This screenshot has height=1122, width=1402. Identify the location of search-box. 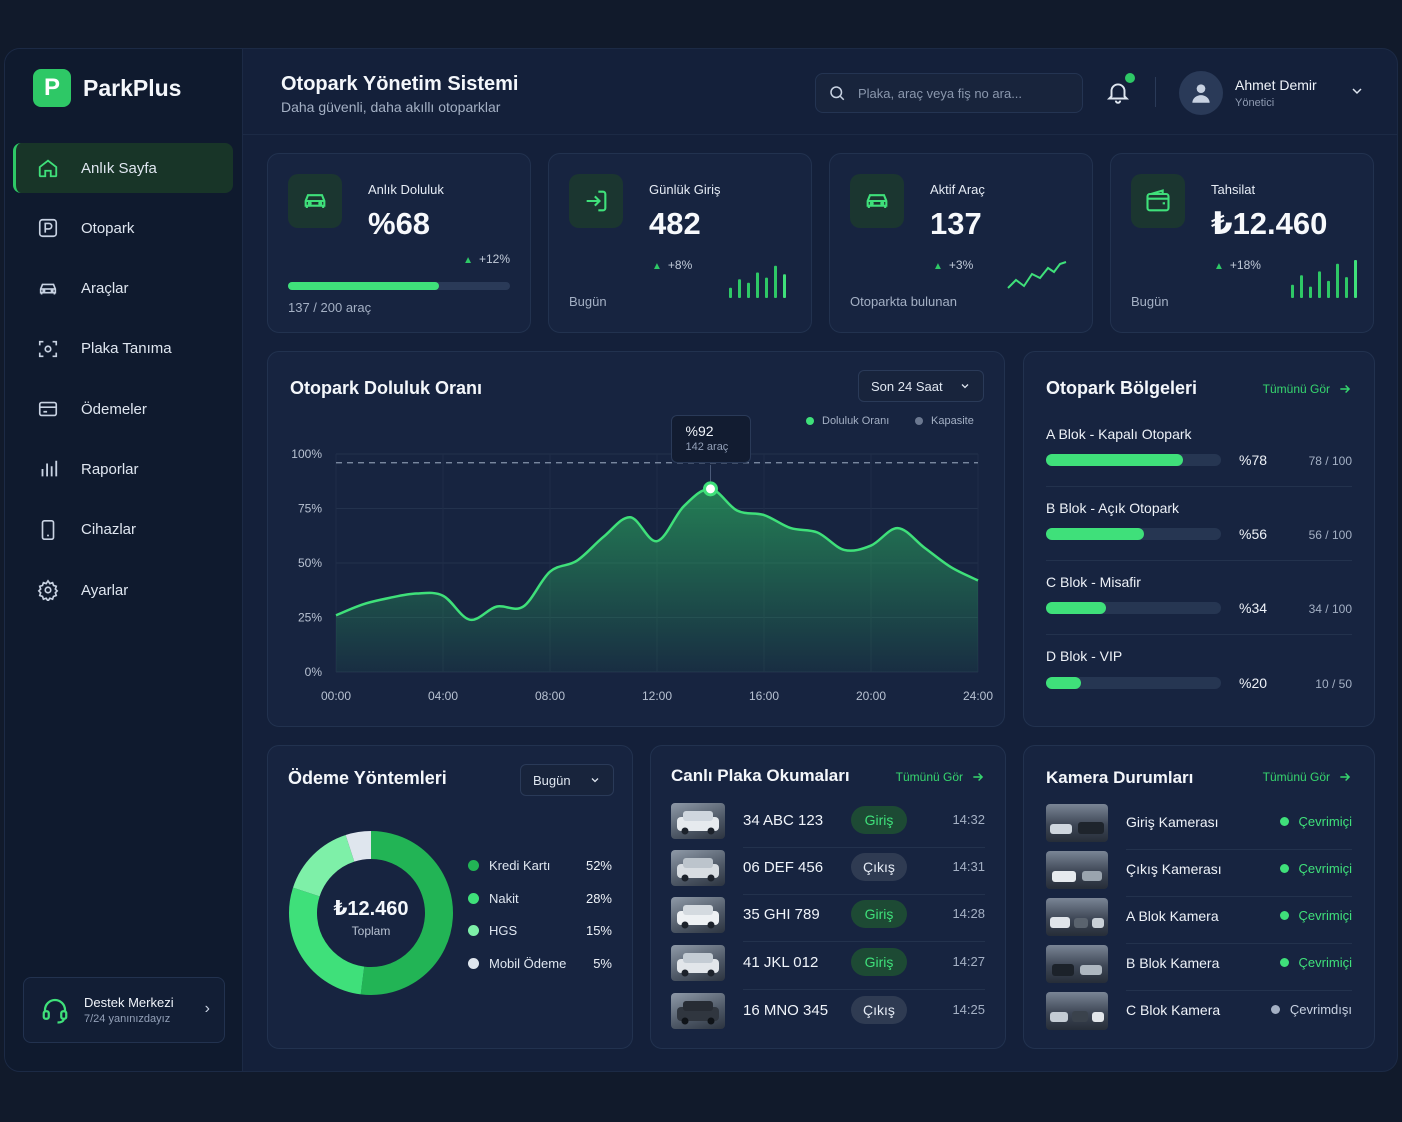
(949, 93).